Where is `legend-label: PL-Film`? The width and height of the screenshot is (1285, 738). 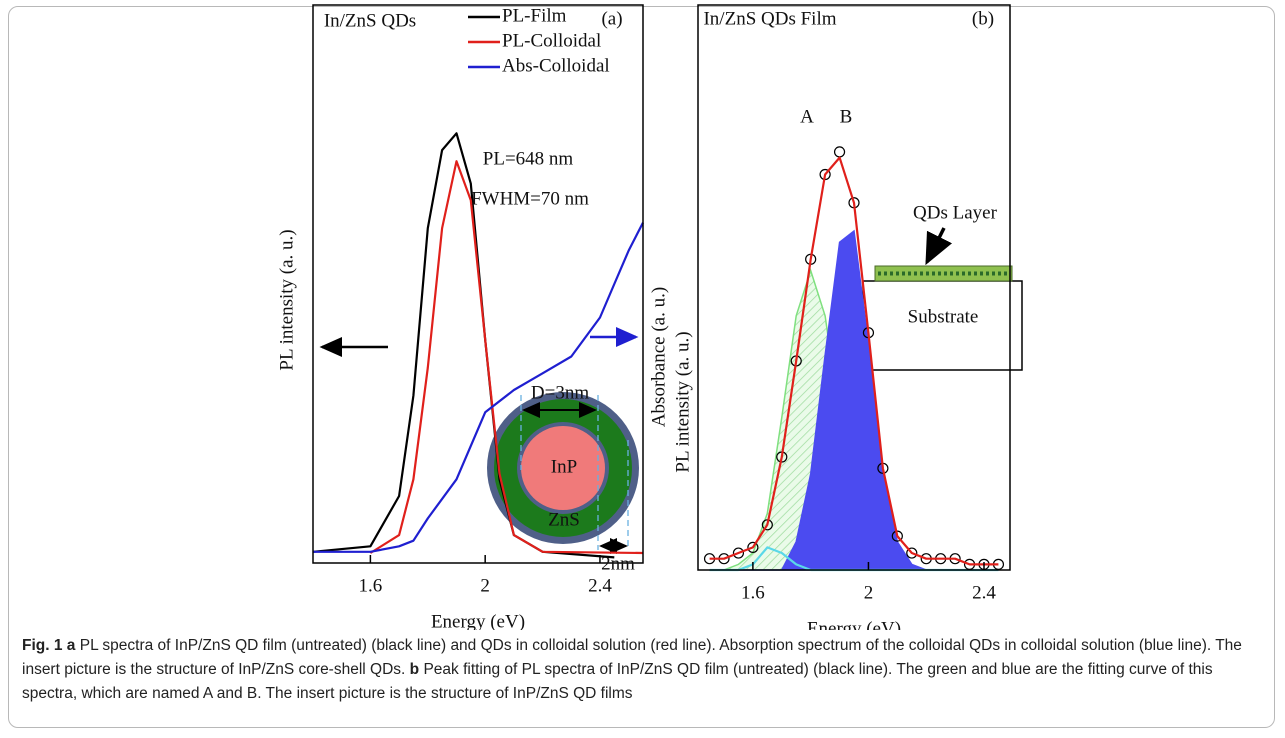
legend-label: PL-Film is located at coordinates (534, 15).